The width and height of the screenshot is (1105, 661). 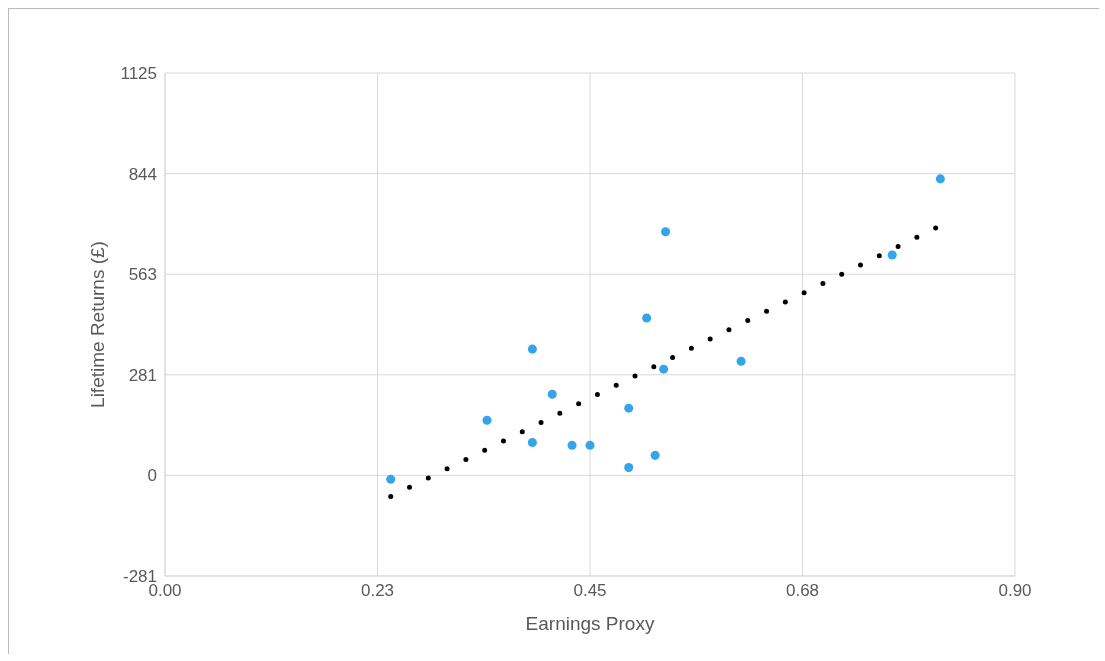 What do you see at coordinates (590, 591) in the screenshot?
I see `x-tick-label: 0.45` at bounding box center [590, 591].